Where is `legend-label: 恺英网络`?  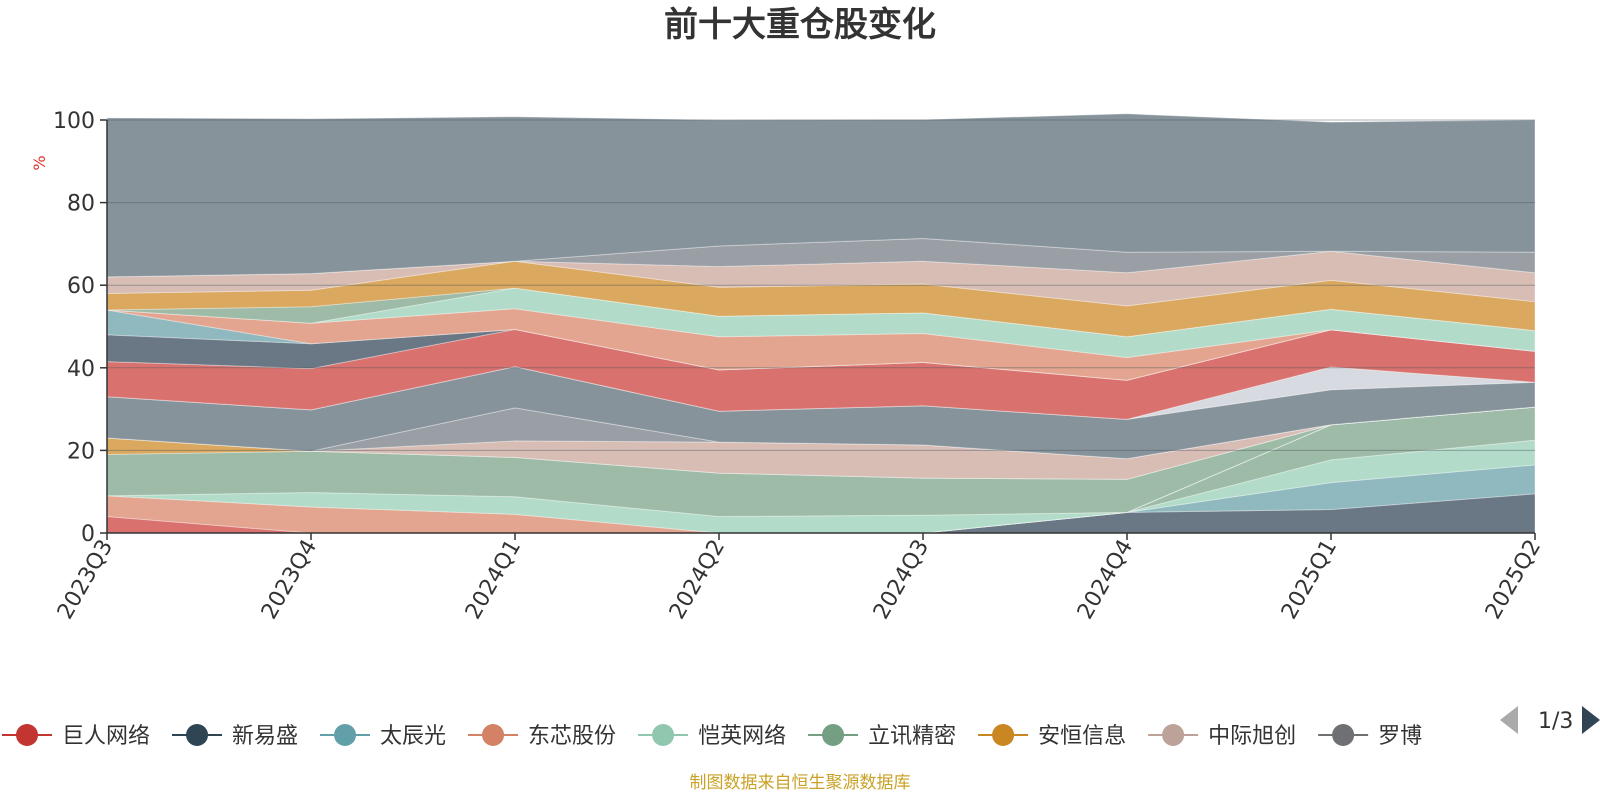 legend-label: 恺英网络 is located at coordinates (742, 736).